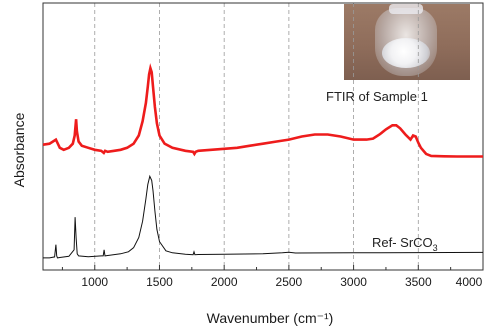 The height and width of the screenshot is (329, 497). Describe the element at coordinates (402, 242) in the screenshot. I see `ref-srco3-label-main: Ref- SrCO` at that location.